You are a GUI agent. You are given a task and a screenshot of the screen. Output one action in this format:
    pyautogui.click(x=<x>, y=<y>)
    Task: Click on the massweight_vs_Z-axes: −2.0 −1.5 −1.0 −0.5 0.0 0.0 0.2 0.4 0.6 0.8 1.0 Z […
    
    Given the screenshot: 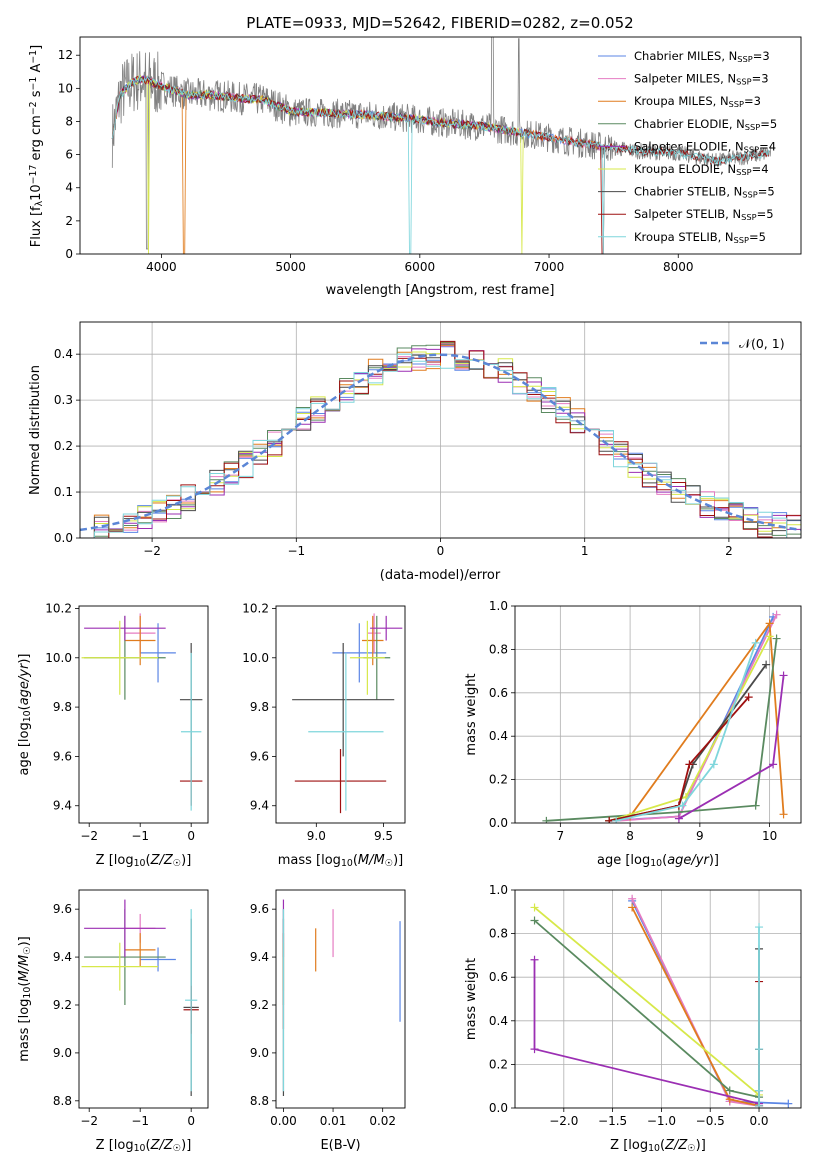 What is the action you would take?
    pyautogui.click(x=633, y=1018)
    